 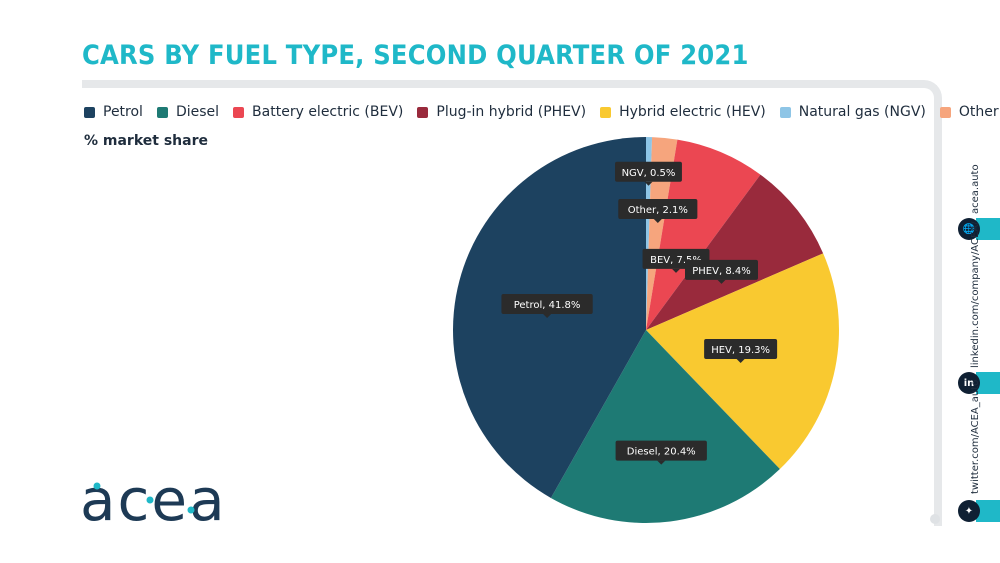 What do you see at coordinates (969, 229) in the screenshot?
I see `globe-icon: 🌐` at bounding box center [969, 229].